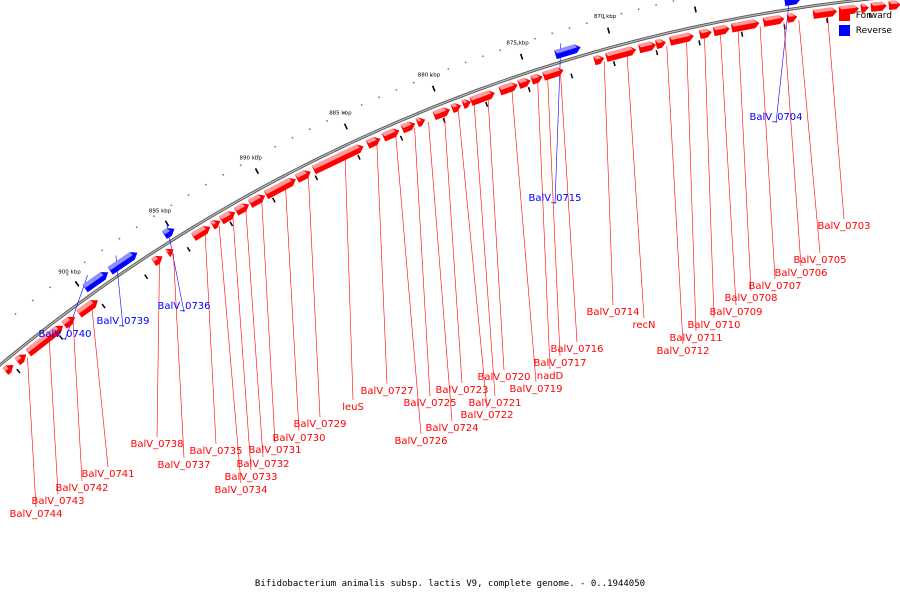  I want to click on kbp-tick-label: 875 kbp, so click(517, 43).